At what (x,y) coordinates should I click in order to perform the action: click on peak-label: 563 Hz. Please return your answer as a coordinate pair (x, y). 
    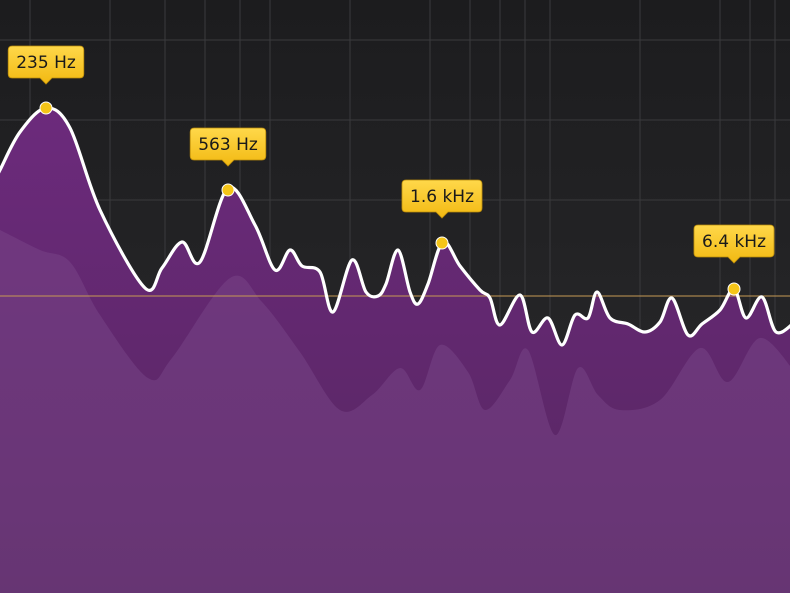
    Looking at the image, I should click on (228, 145).